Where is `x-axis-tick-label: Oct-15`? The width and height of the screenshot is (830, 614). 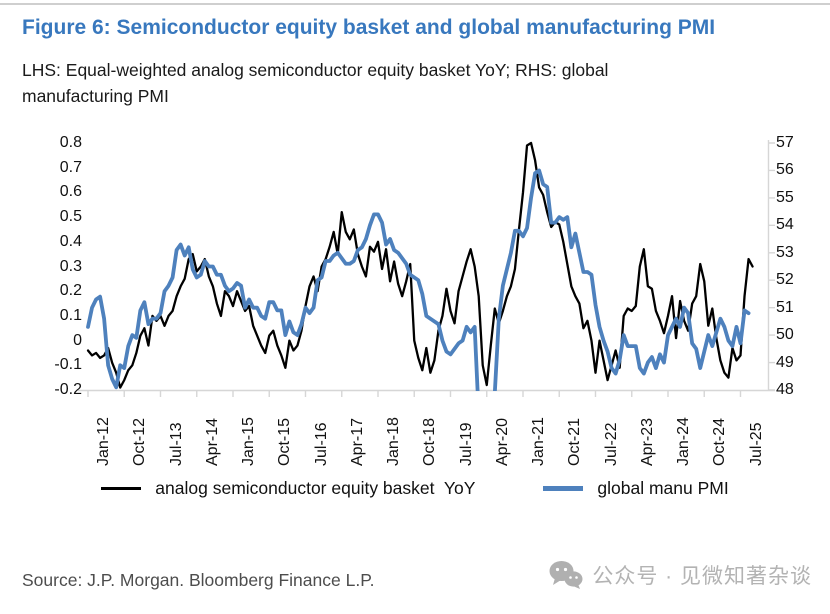 x-axis-tick-label: Oct-15 is located at coordinates (285, 441).